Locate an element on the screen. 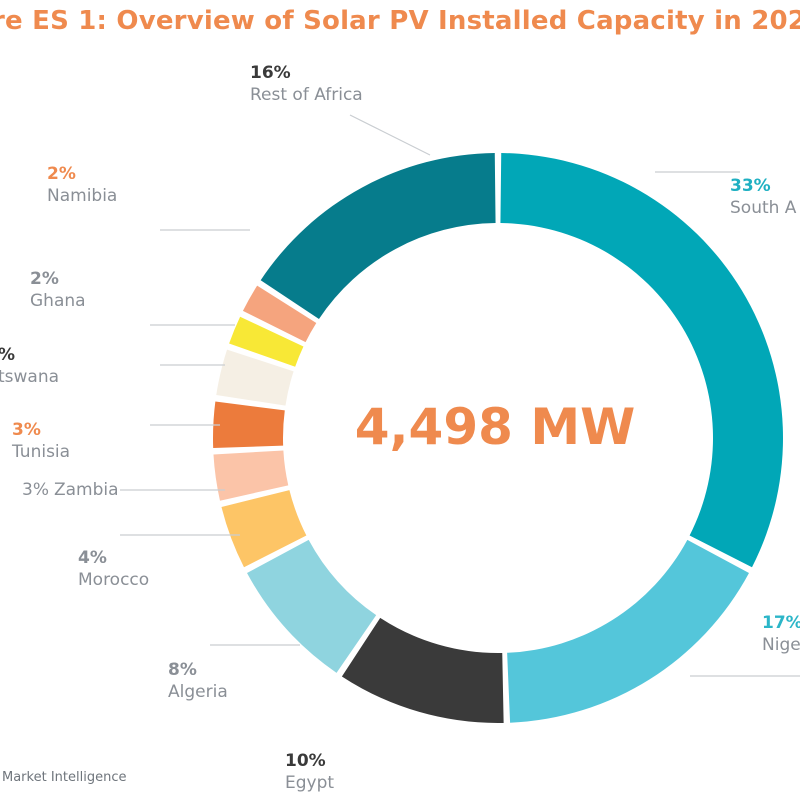 The height and width of the screenshot is (800, 800). label-zambia: 3% Zambia is located at coordinates (70, 490).